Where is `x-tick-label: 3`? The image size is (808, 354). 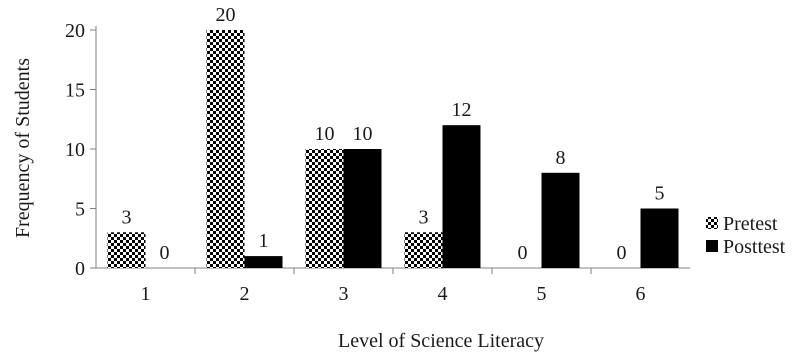
x-tick-label: 3 is located at coordinates (344, 294).